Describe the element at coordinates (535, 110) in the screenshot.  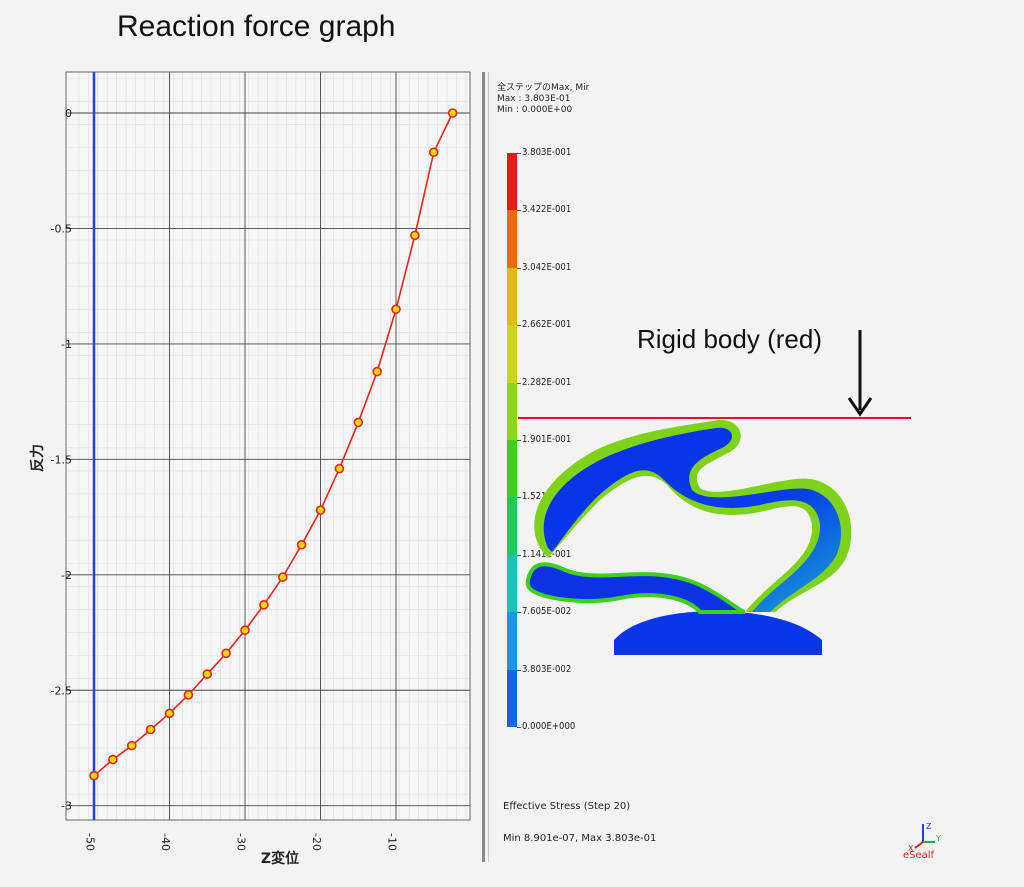
I see `legend-header-line: Min : 0.000E+00` at that location.